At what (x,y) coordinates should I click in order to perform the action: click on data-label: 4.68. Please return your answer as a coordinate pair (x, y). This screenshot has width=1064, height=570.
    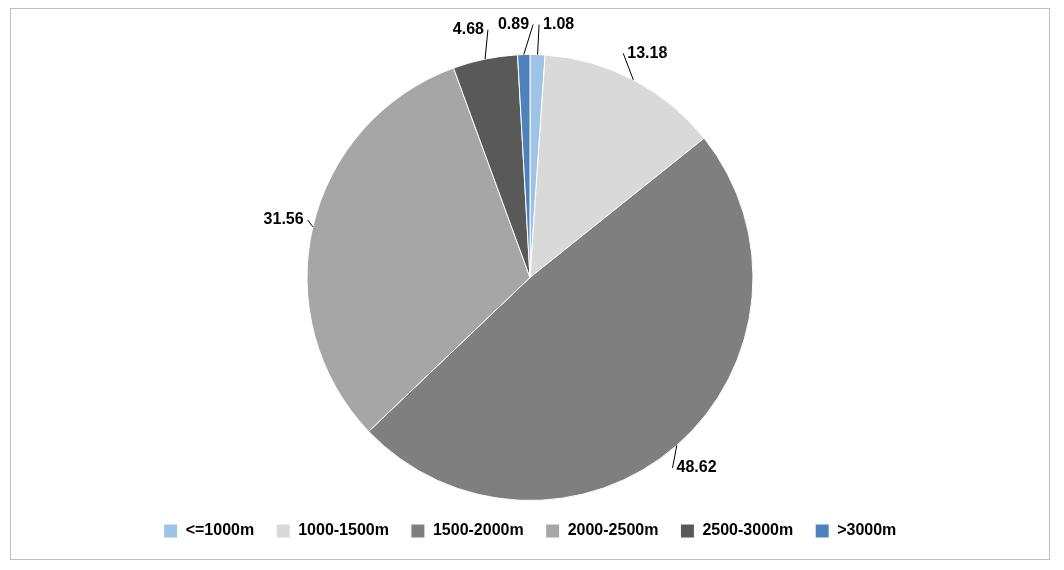
    Looking at the image, I should click on (468, 29).